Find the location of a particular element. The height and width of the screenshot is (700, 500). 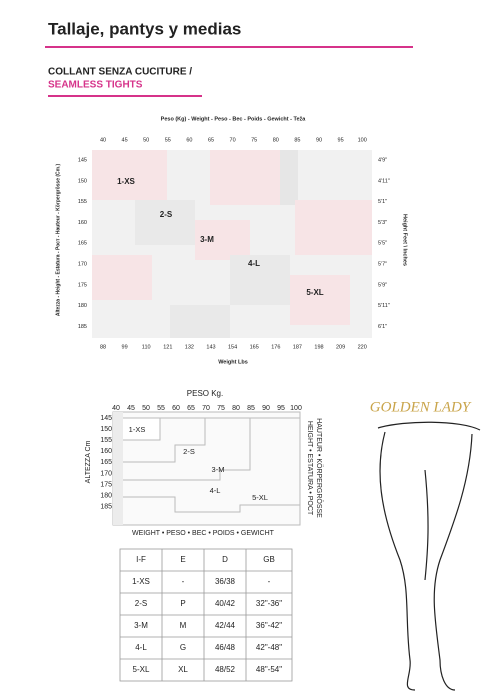

ft-tick: 5'5" is located at coordinates (382, 244).